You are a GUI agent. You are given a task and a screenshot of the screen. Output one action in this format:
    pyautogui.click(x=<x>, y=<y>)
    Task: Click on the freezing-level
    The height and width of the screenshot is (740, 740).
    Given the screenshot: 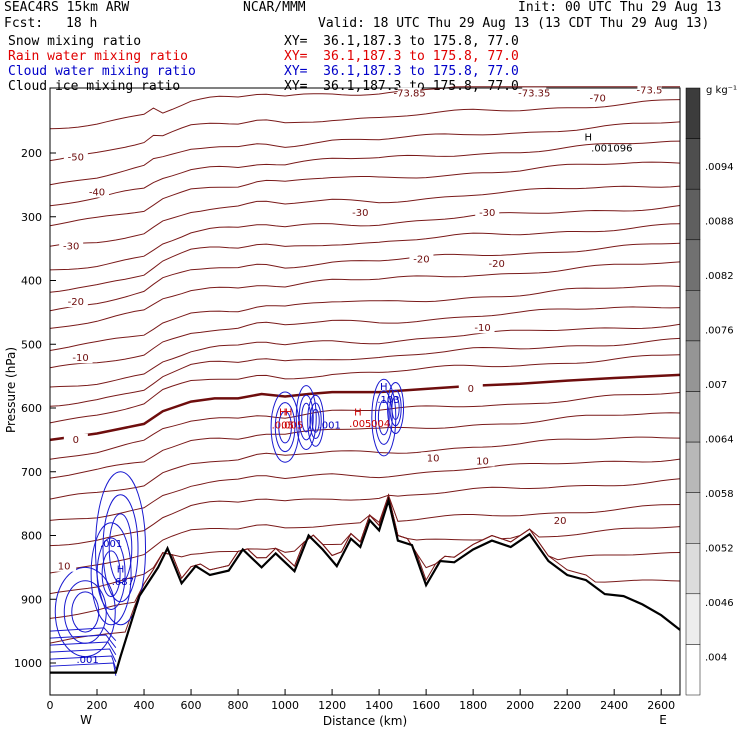 What is the action you would take?
    pyautogui.click(x=365, y=407)
    